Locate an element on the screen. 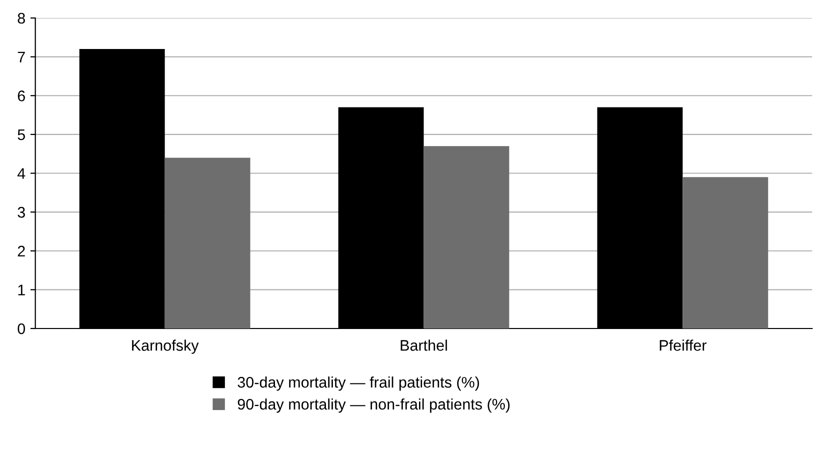  y-tick-label: 2 is located at coordinates (21, 251).